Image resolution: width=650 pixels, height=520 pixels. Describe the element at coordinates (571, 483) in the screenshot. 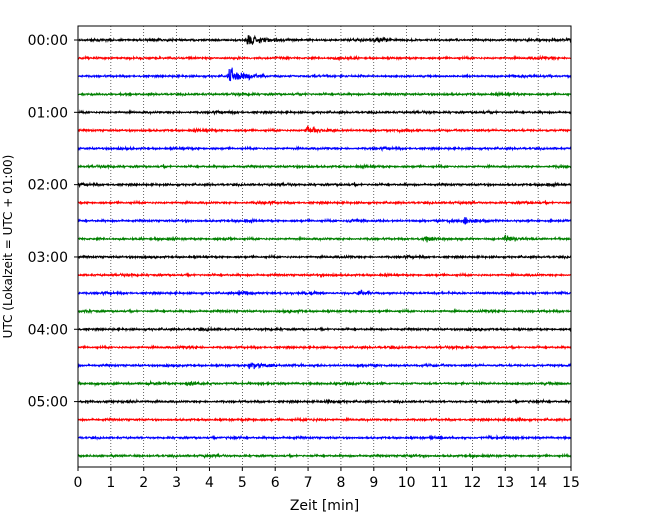

I see `x-tick-label: 15` at that location.